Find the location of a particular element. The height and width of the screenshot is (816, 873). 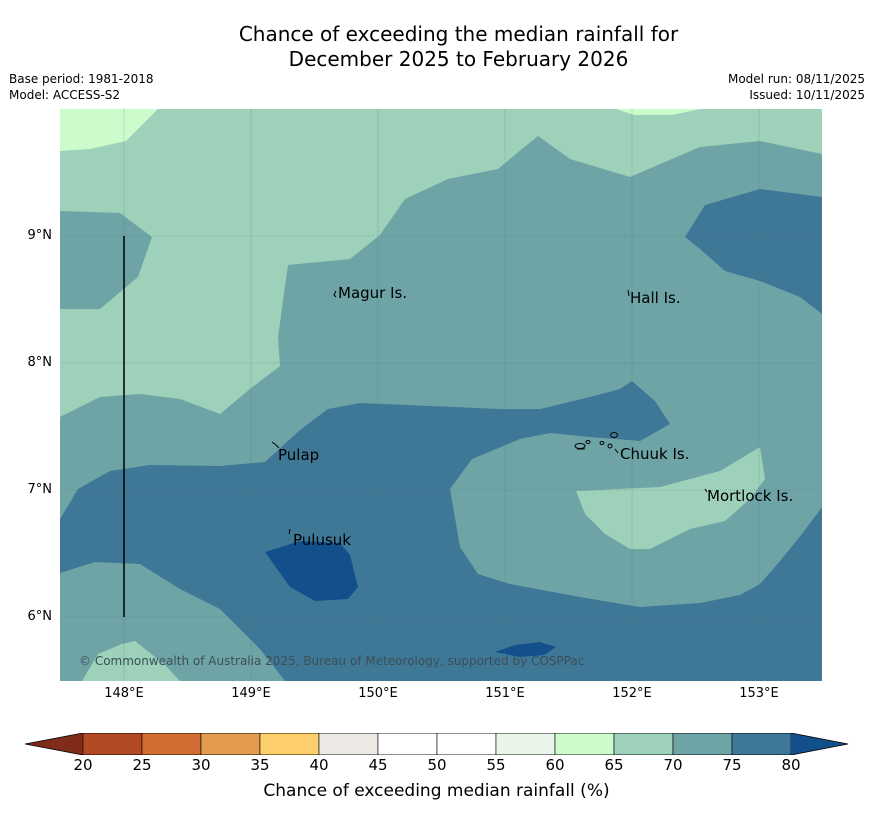

colorbar-tick-70: 70 is located at coordinates (673, 765).